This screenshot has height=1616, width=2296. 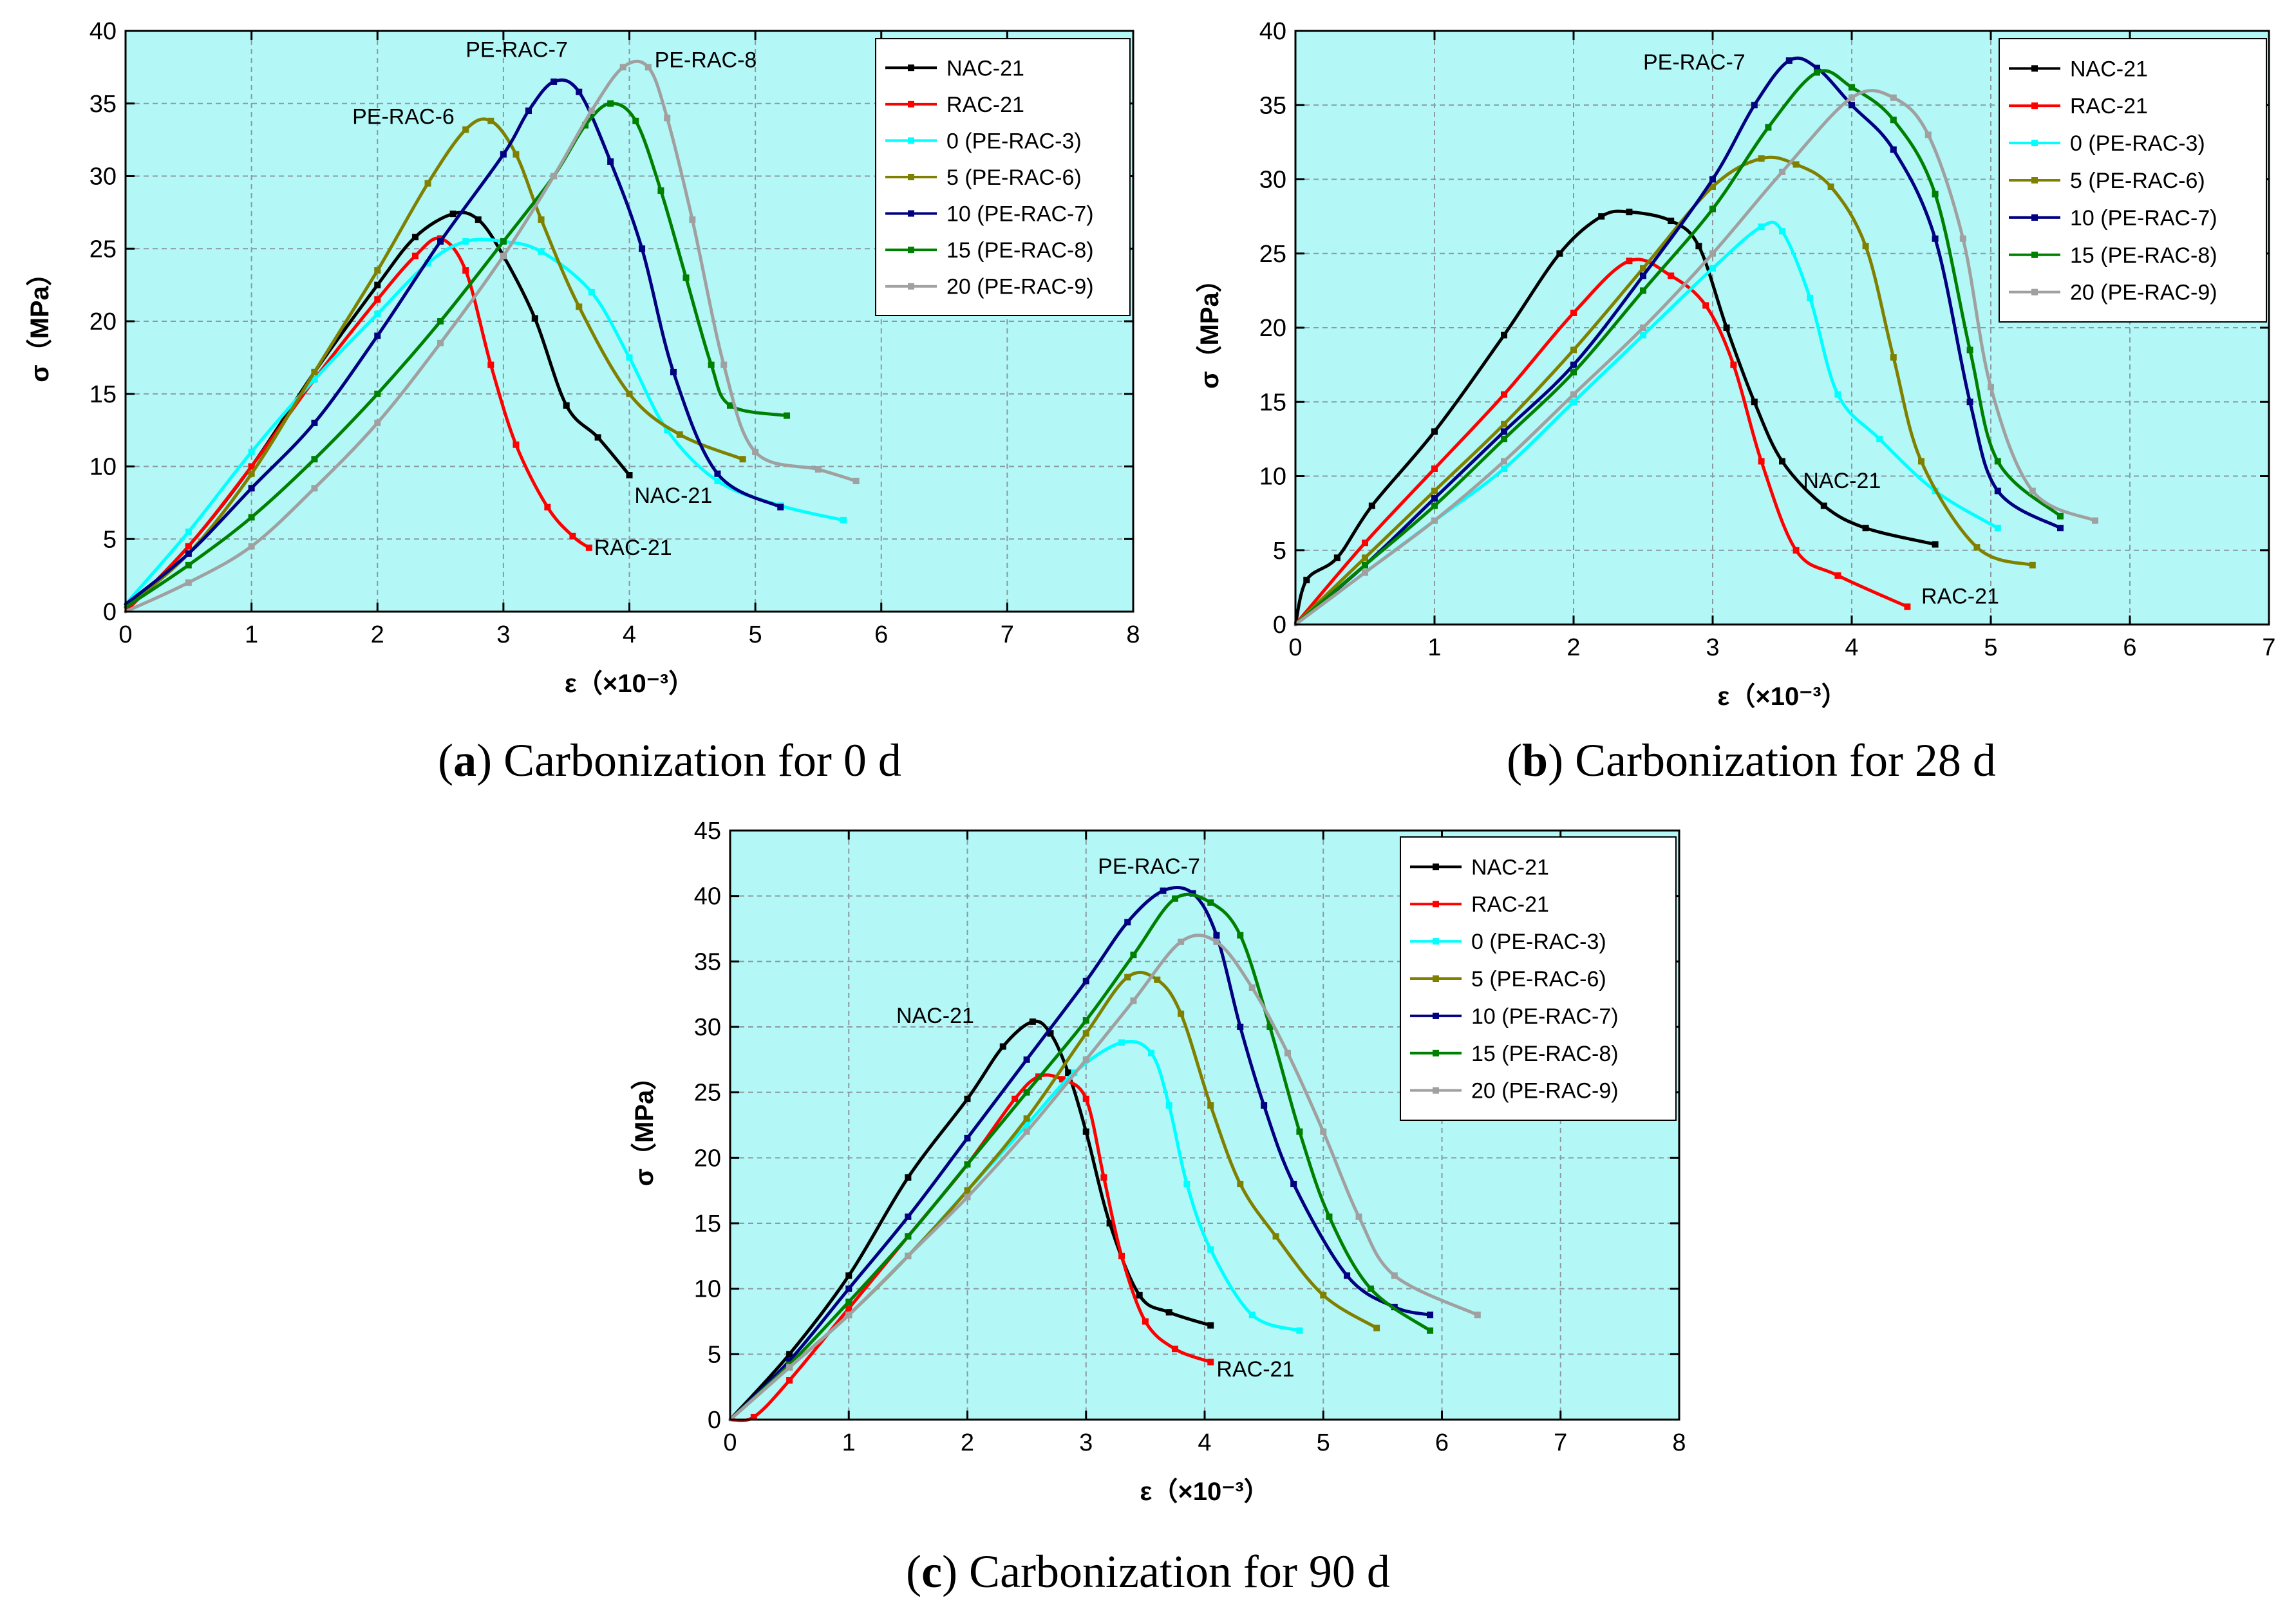 What do you see at coordinates (707, 896) in the screenshot?
I see `y-tick-label: 40` at bounding box center [707, 896].